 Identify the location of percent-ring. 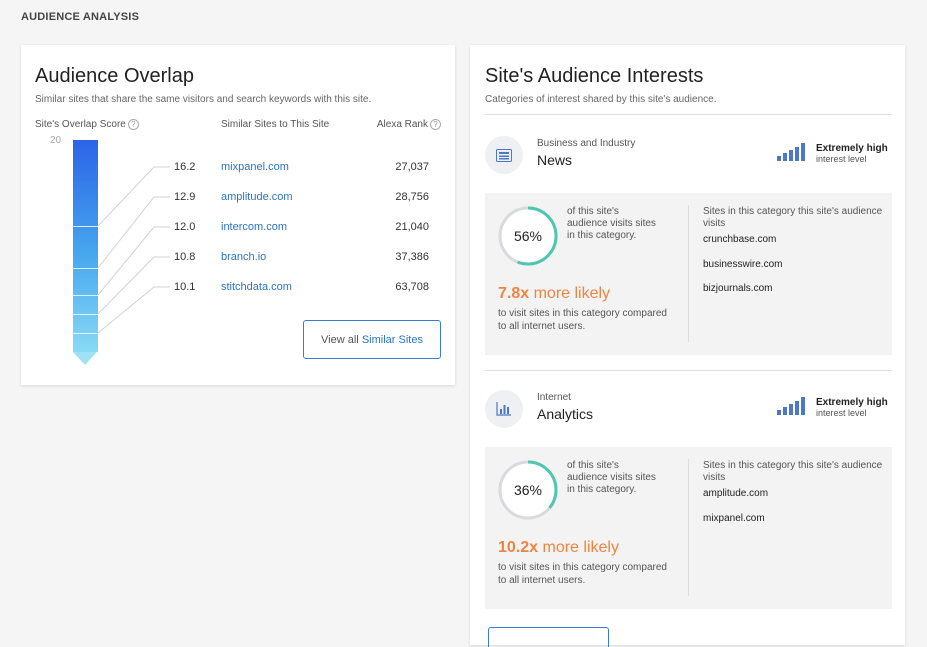
(528, 490).